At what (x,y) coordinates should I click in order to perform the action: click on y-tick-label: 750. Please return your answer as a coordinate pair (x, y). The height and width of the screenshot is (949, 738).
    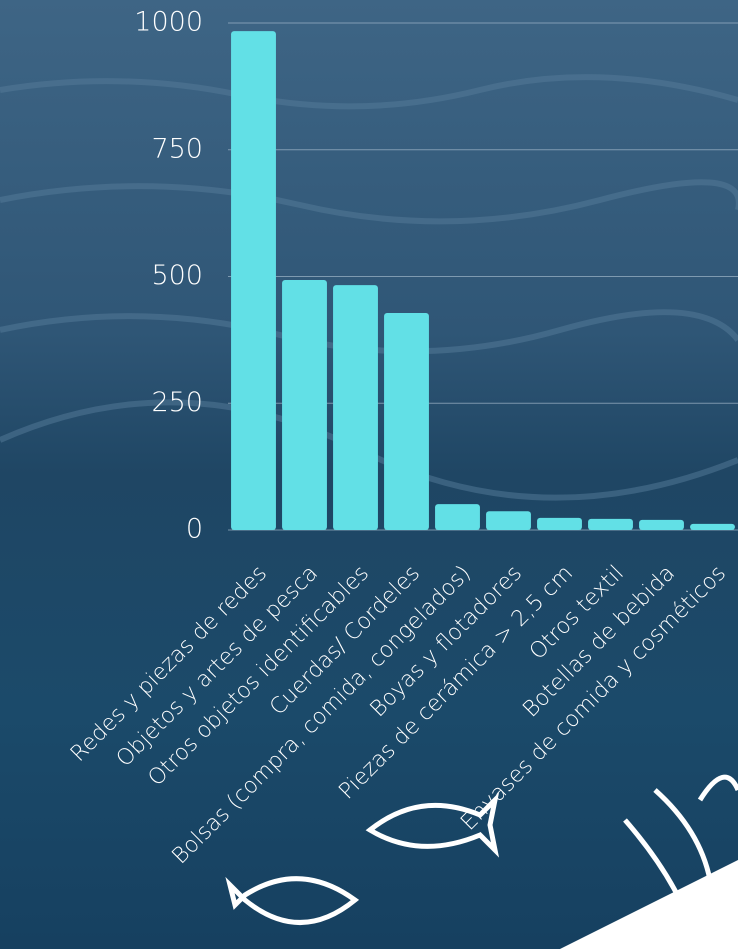
    Looking at the image, I should click on (177, 148).